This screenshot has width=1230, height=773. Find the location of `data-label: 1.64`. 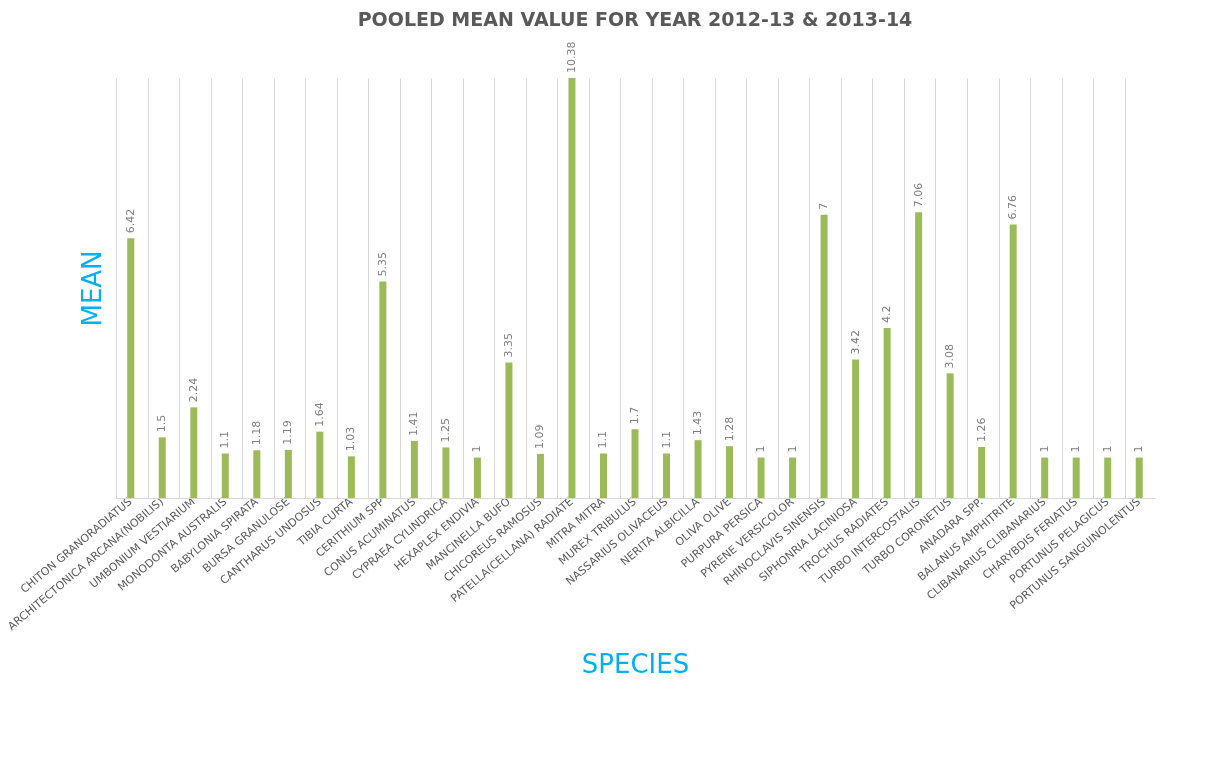

data-label: 1.64 is located at coordinates (319, 414).